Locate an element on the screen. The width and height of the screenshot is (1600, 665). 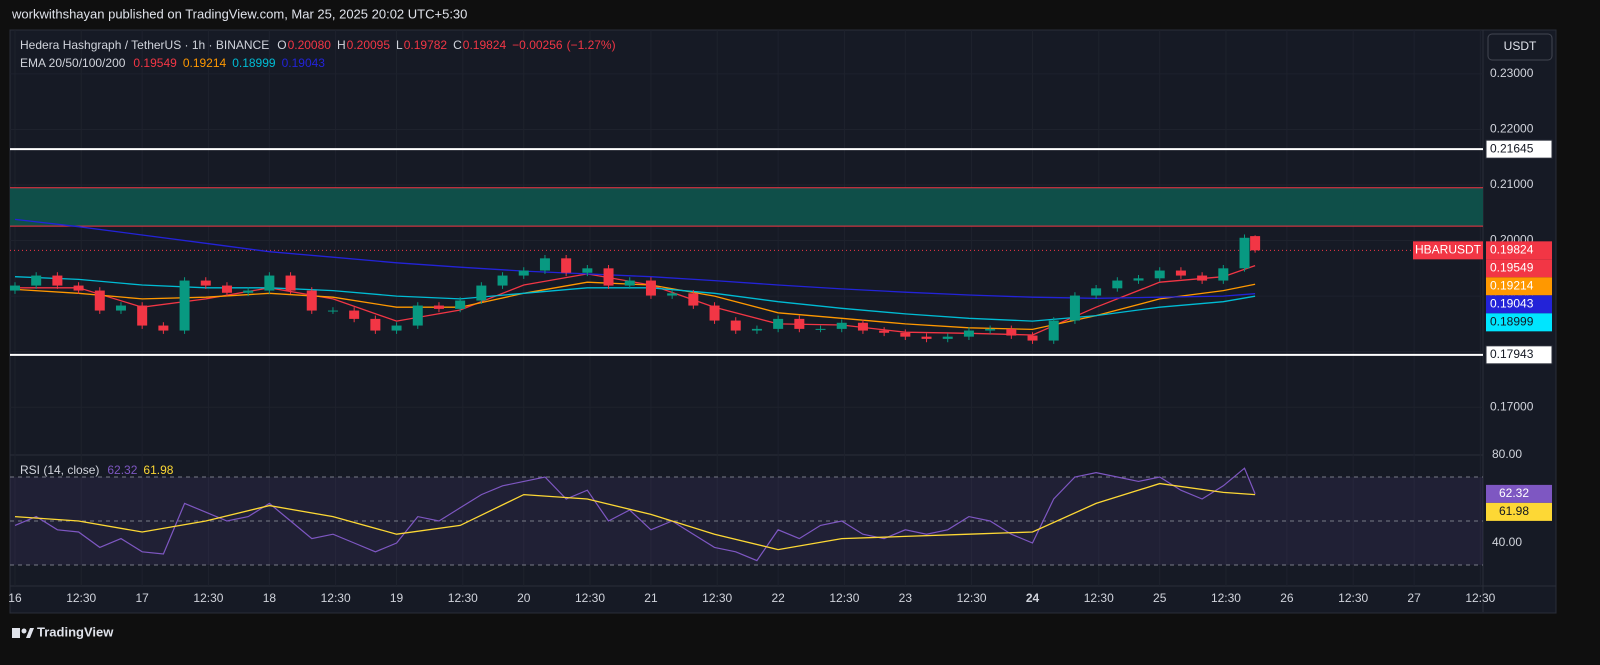
legend-text: O is located at coordinates (281, 45).